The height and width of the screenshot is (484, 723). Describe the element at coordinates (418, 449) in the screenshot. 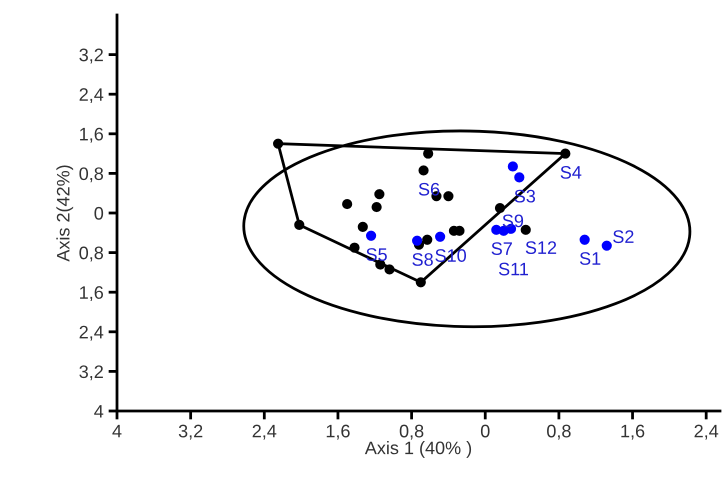

I see `x-axis-title: Axis 1 (40% )` at that location.